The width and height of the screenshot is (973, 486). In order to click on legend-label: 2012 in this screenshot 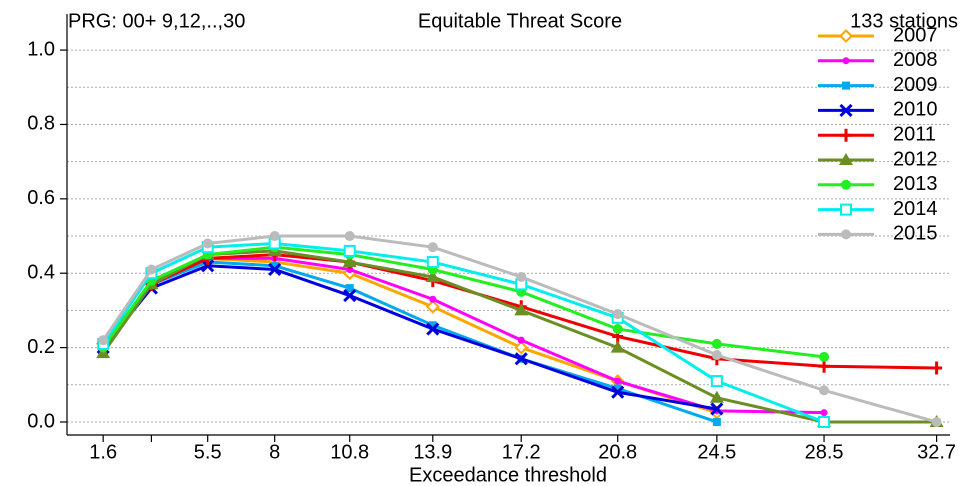, I will do `click(915, 159)`.